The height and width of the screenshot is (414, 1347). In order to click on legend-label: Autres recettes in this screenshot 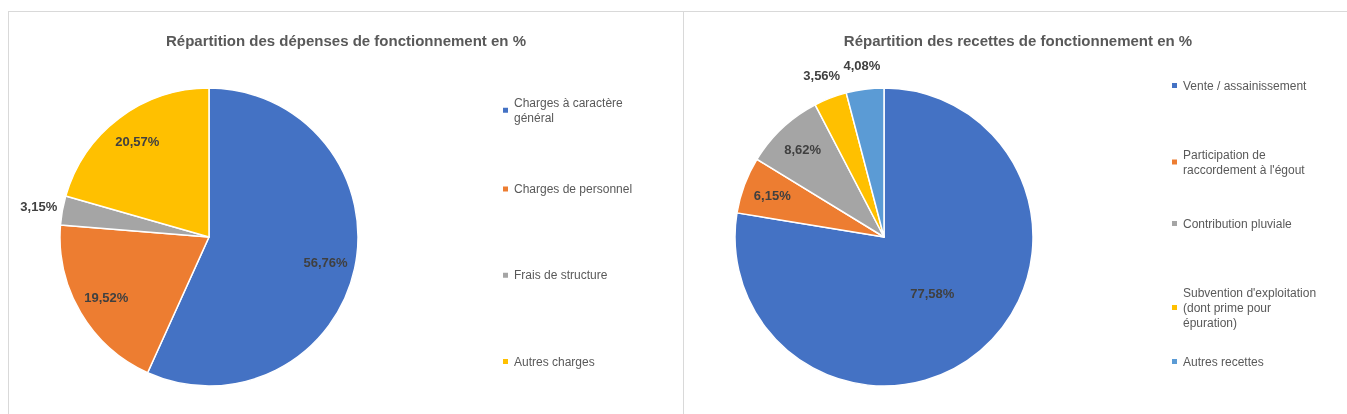, I will do `click(1223, 361)`.